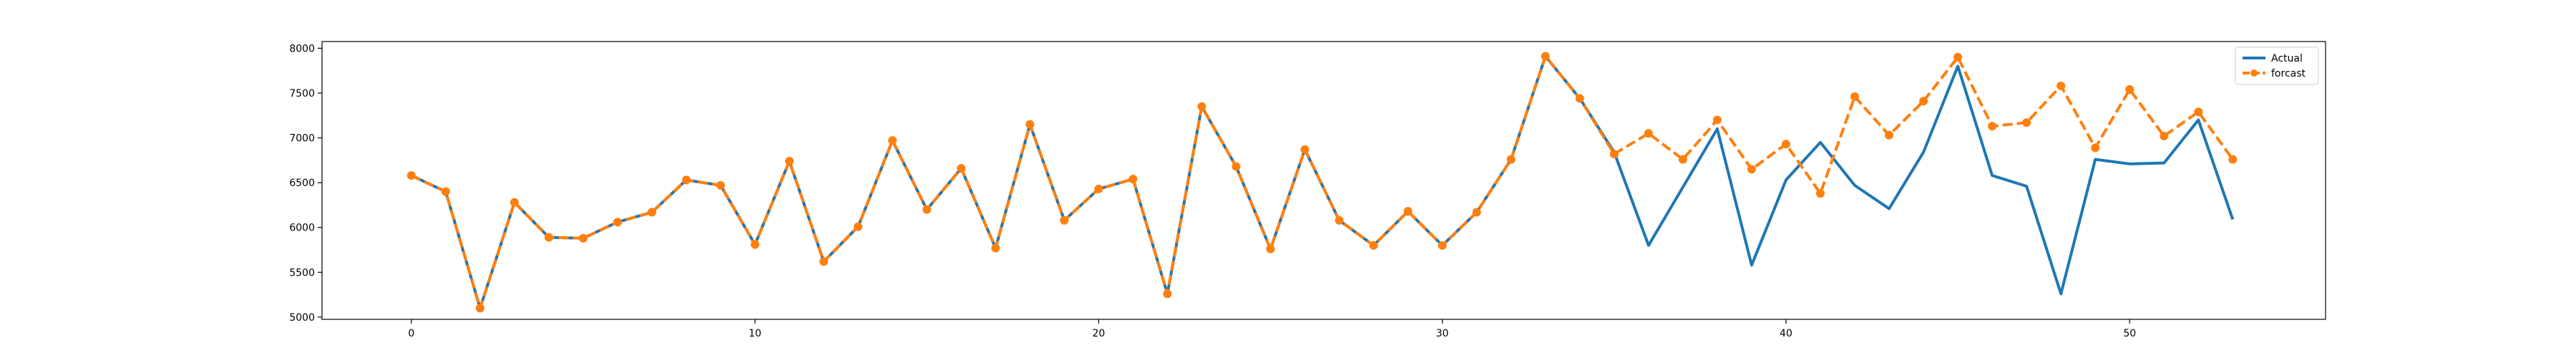  What do you see at coordinates (2277, 66) in the screenshot?
I see `legend: Actual forcast` at bounding box center [2277, 66].